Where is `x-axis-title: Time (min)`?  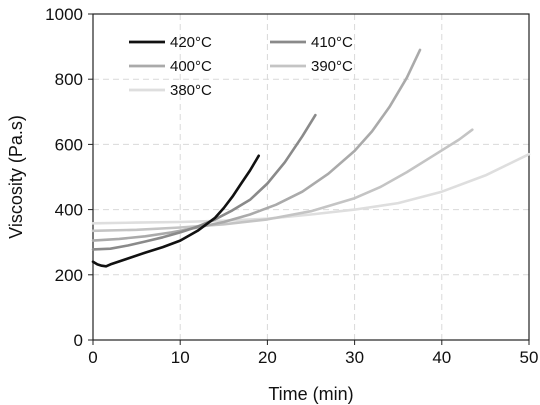 x-axis-title: Time (min) is located at coordinates (310, 394).